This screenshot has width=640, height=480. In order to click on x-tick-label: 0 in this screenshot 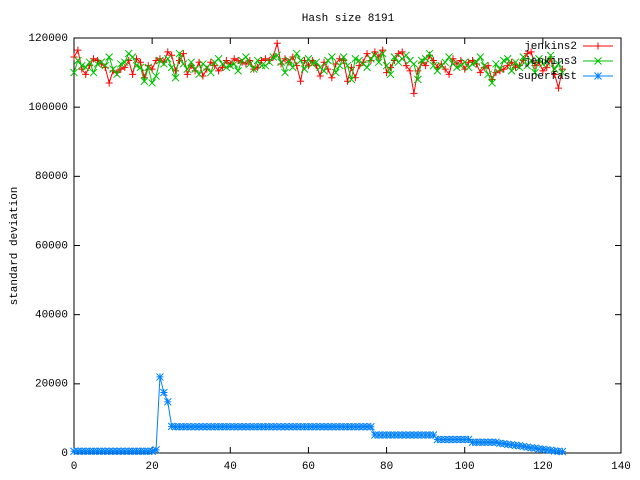, I will do `click(74, 467)`.